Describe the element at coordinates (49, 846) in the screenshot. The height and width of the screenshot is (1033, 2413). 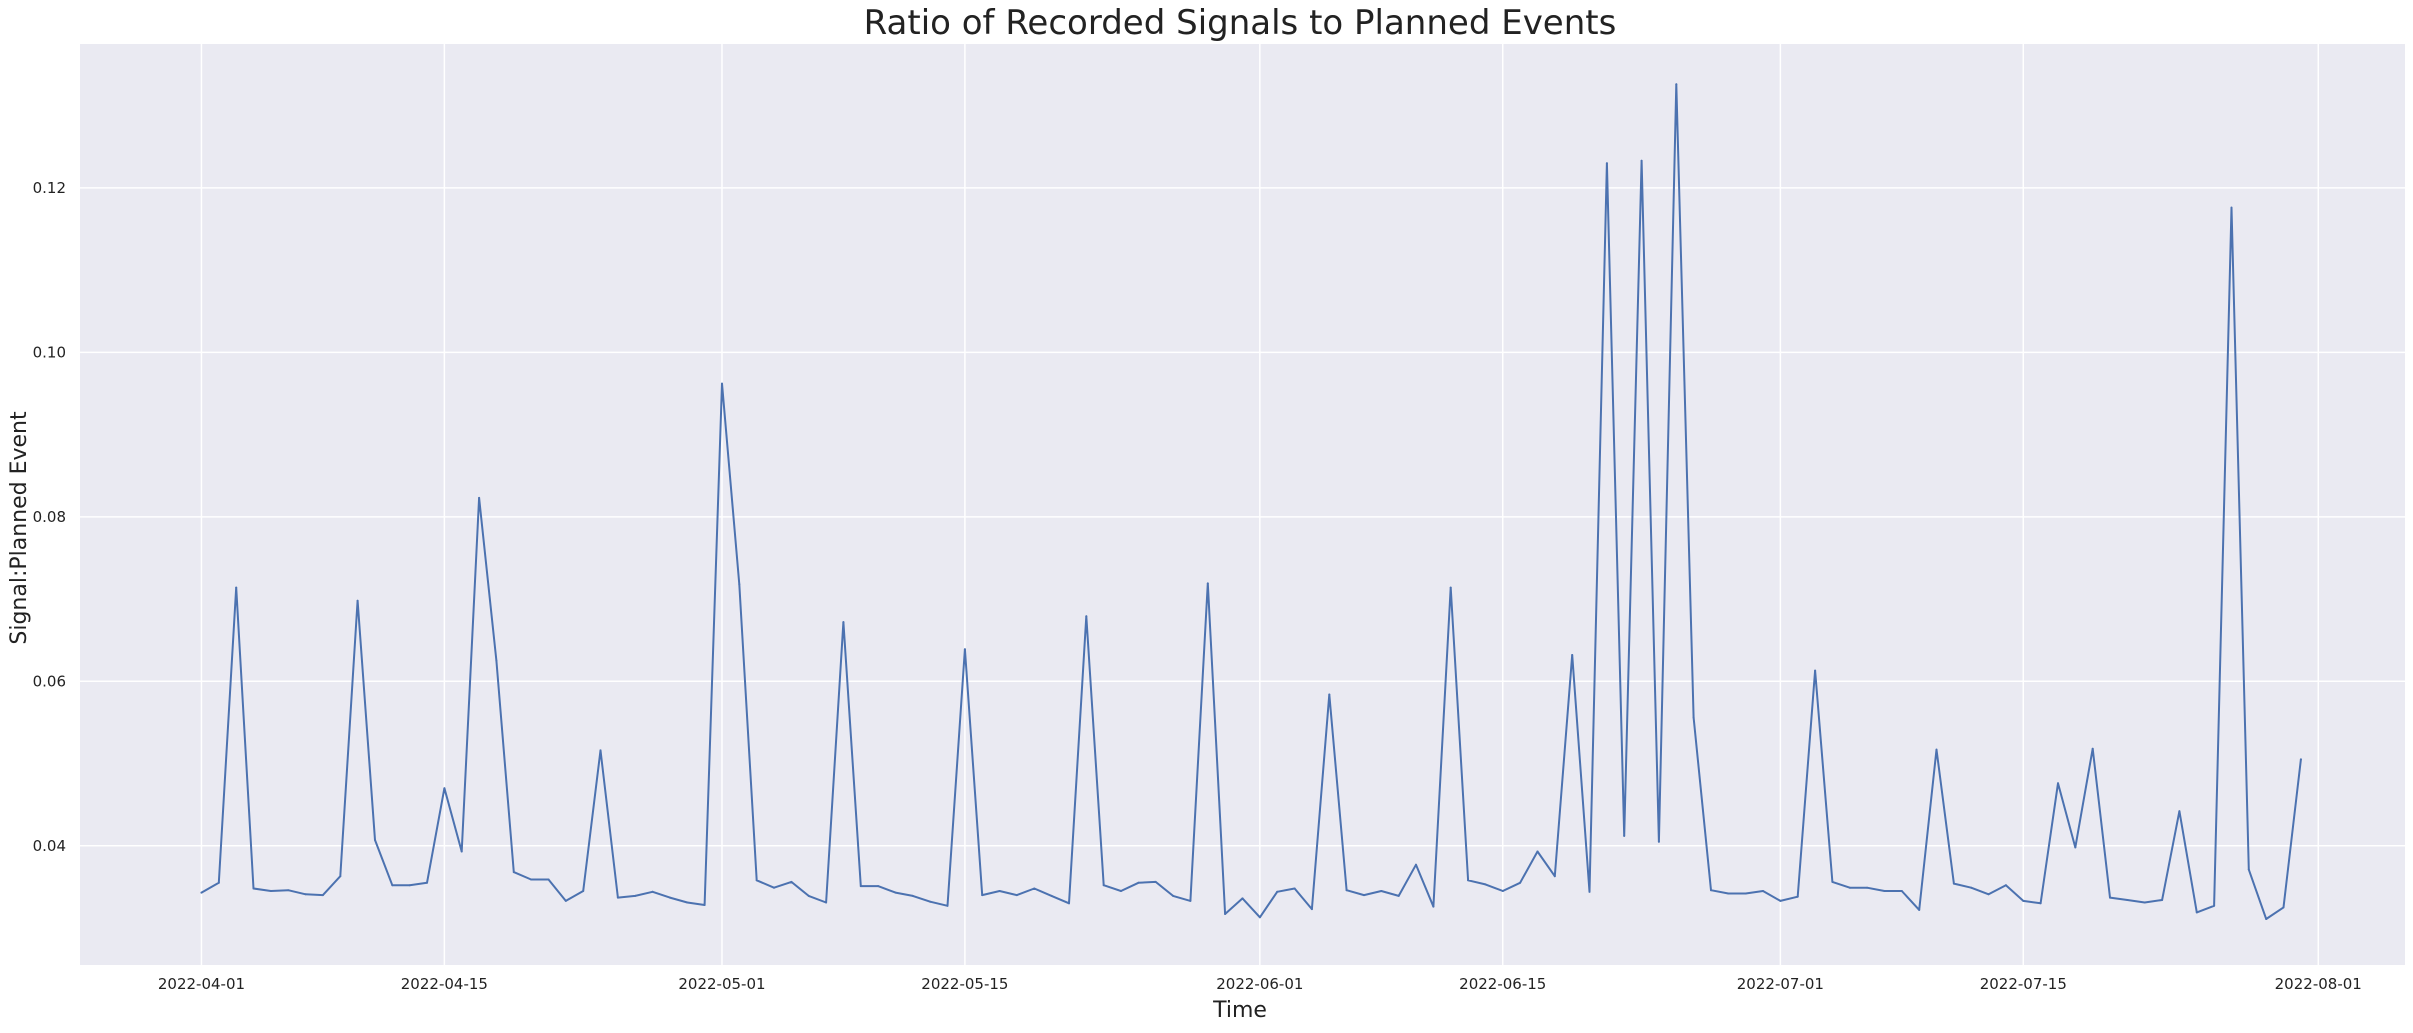
I see `y-tick-label: 0.04` at that location.